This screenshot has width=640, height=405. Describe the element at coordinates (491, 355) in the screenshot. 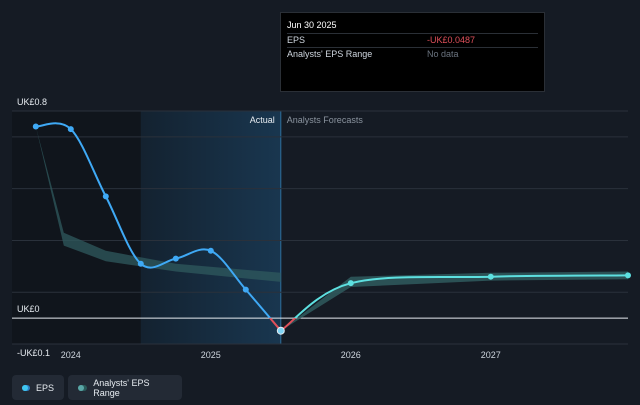

I see `x-tick-label: 2027` at that location.